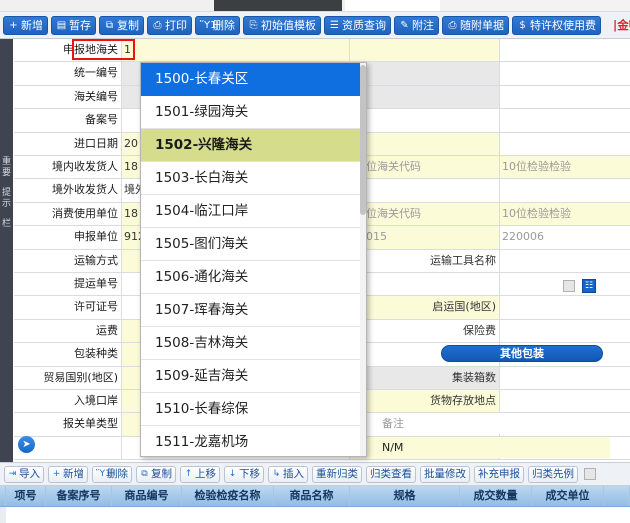 The image size is (630, 523). What do you see at coordinates (425, 401) in the screenshot?
I see `form-field-secondary: 货物存放地点` at bounding box center [425, 401].